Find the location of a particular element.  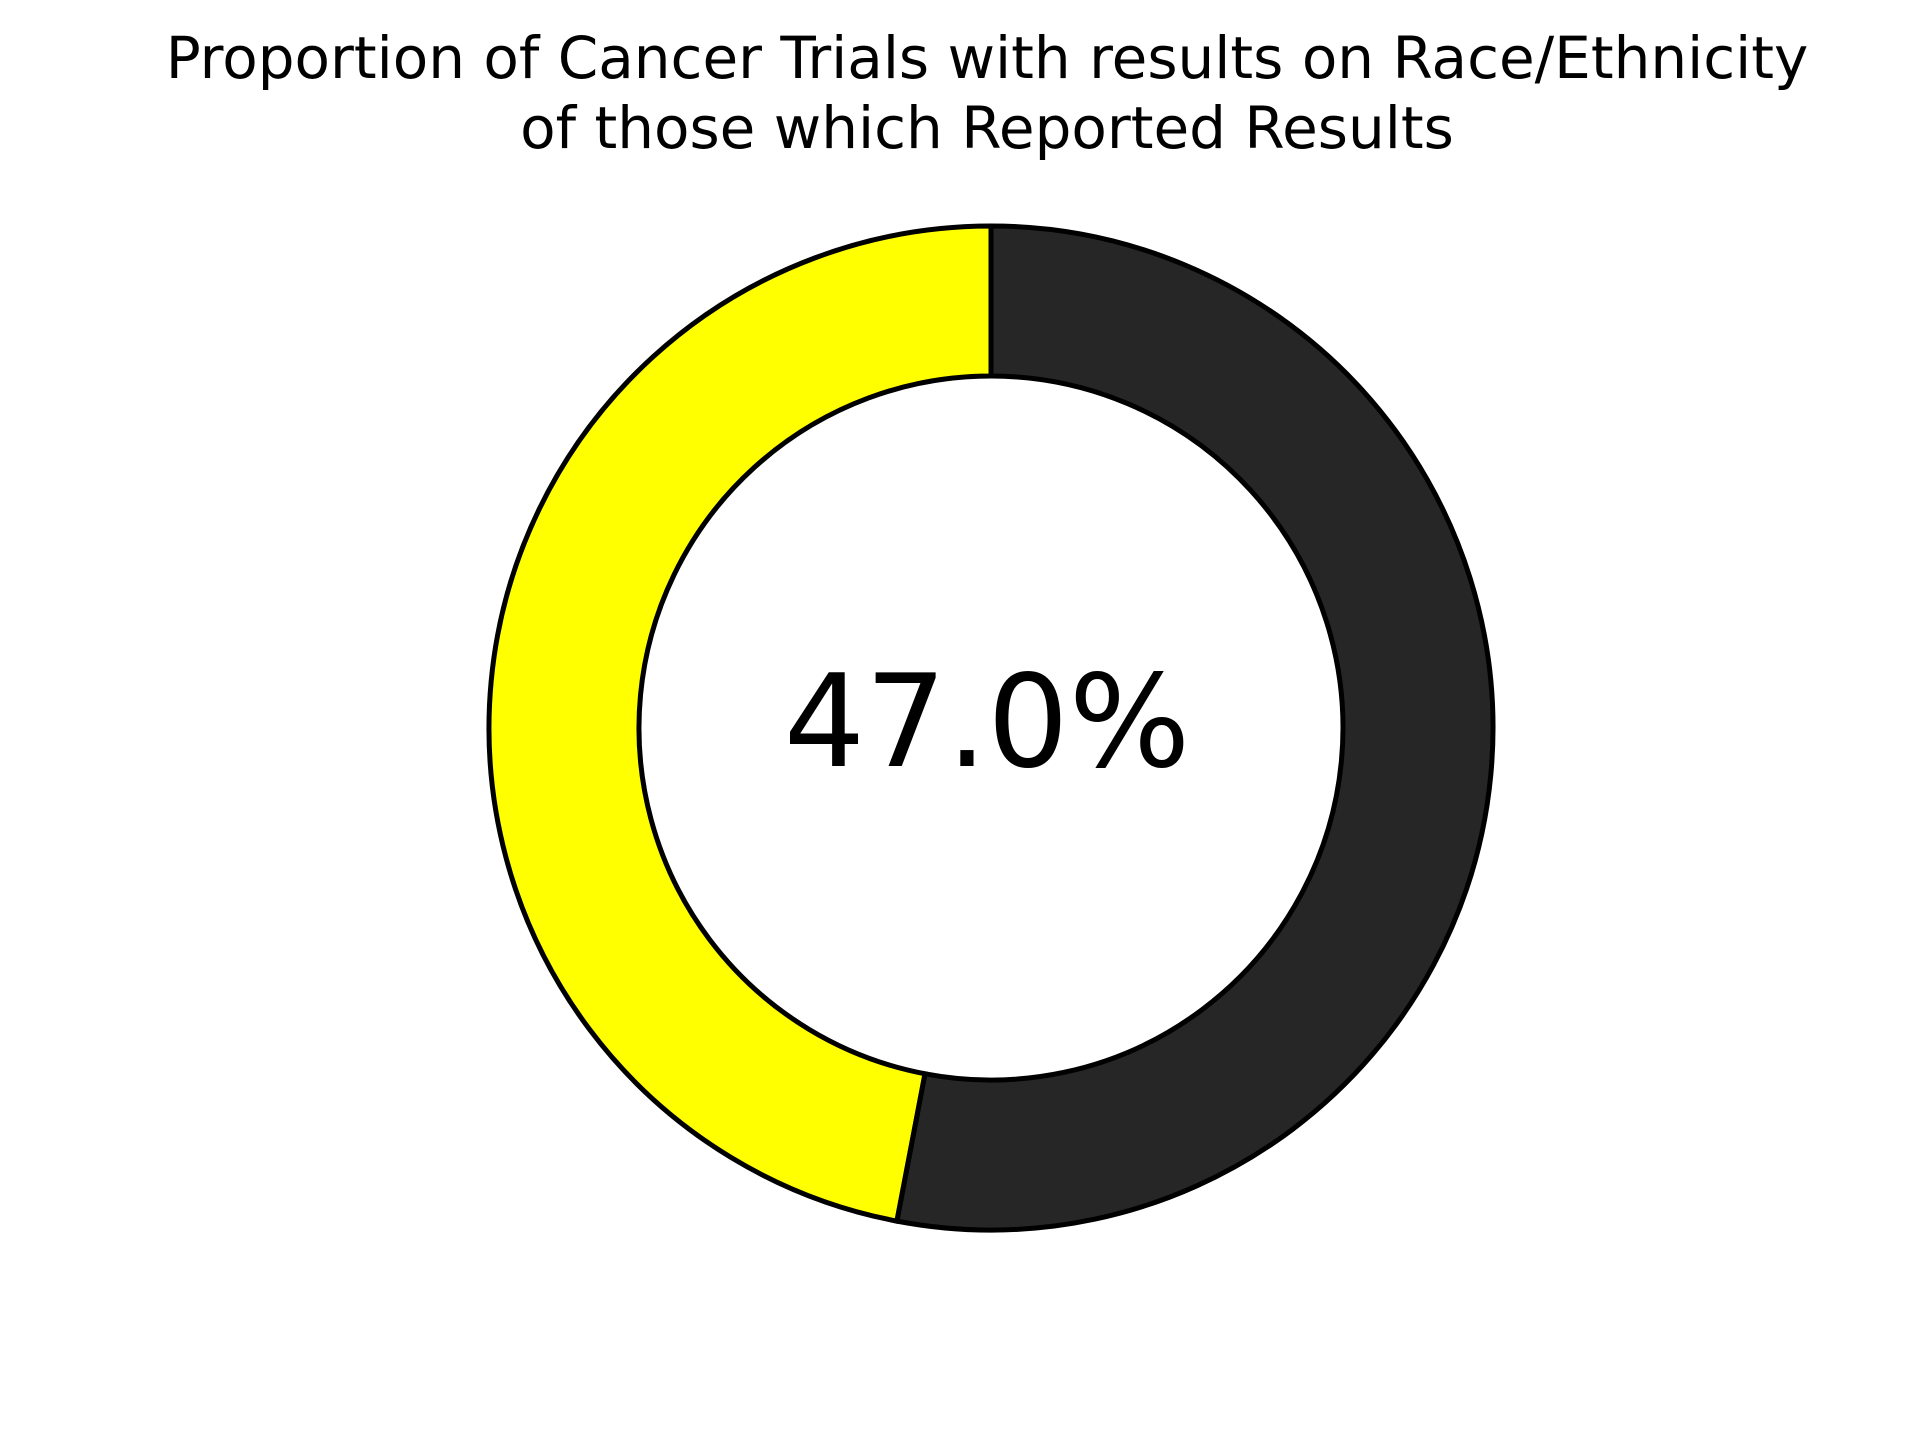

center-percentage-label: 47.0% is located at coordinates (987, 722).